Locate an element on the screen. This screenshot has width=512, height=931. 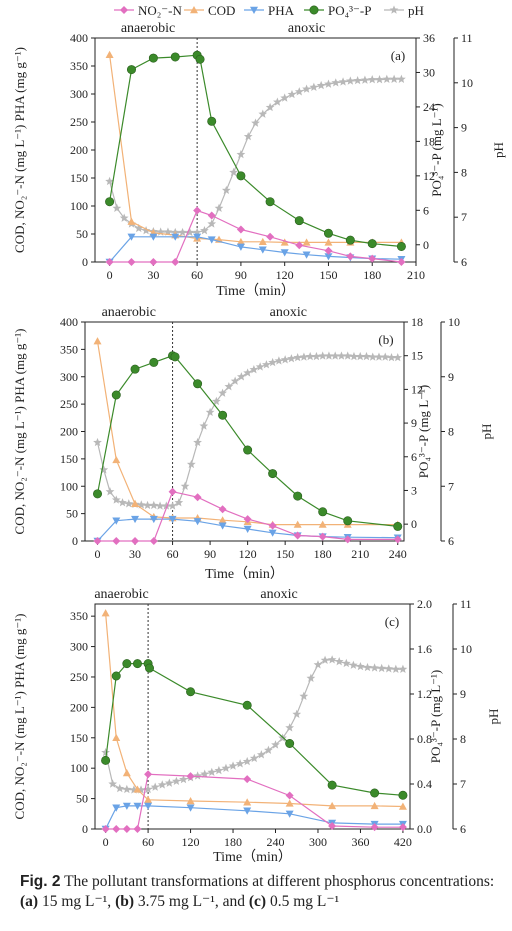
po4-tick-label: 15 is located at coordinates (417, 356).